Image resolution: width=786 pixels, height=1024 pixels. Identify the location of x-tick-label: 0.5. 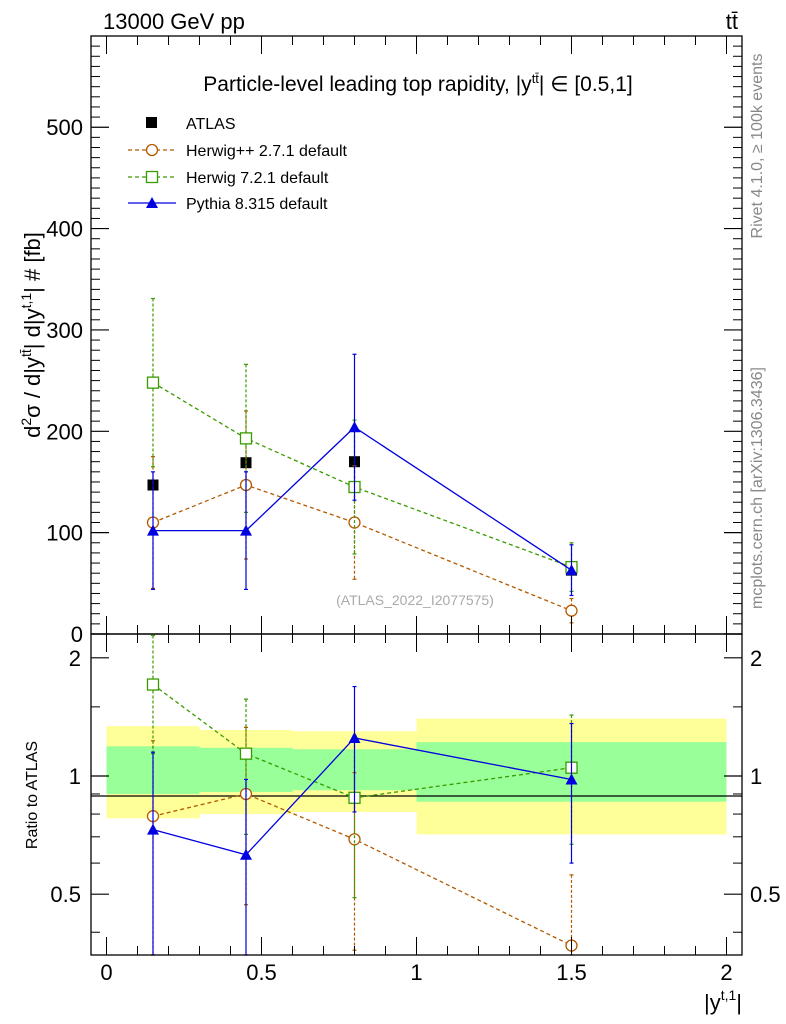
(261, 972).